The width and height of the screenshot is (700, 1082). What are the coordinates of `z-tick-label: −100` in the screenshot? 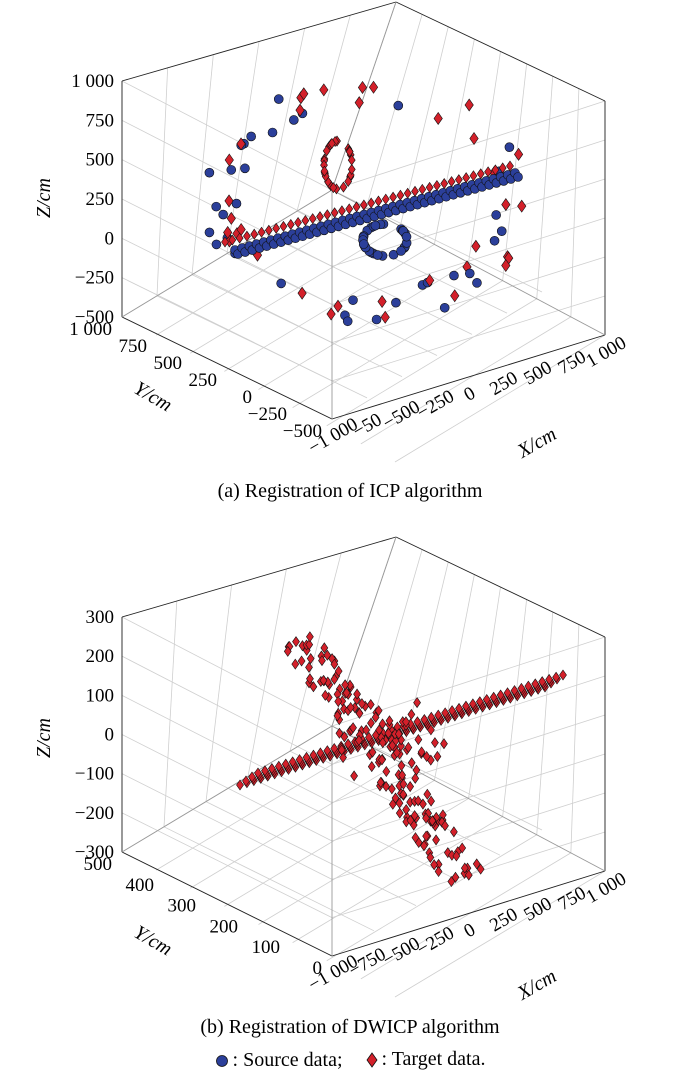 It's located at (94, 774).